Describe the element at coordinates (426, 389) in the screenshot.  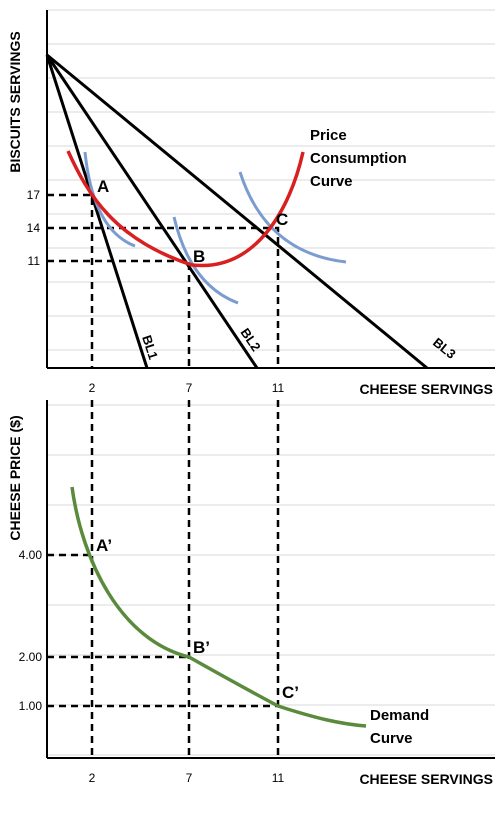
I see `top-x-axis-title: CHEESE SERVINGS` at that location.